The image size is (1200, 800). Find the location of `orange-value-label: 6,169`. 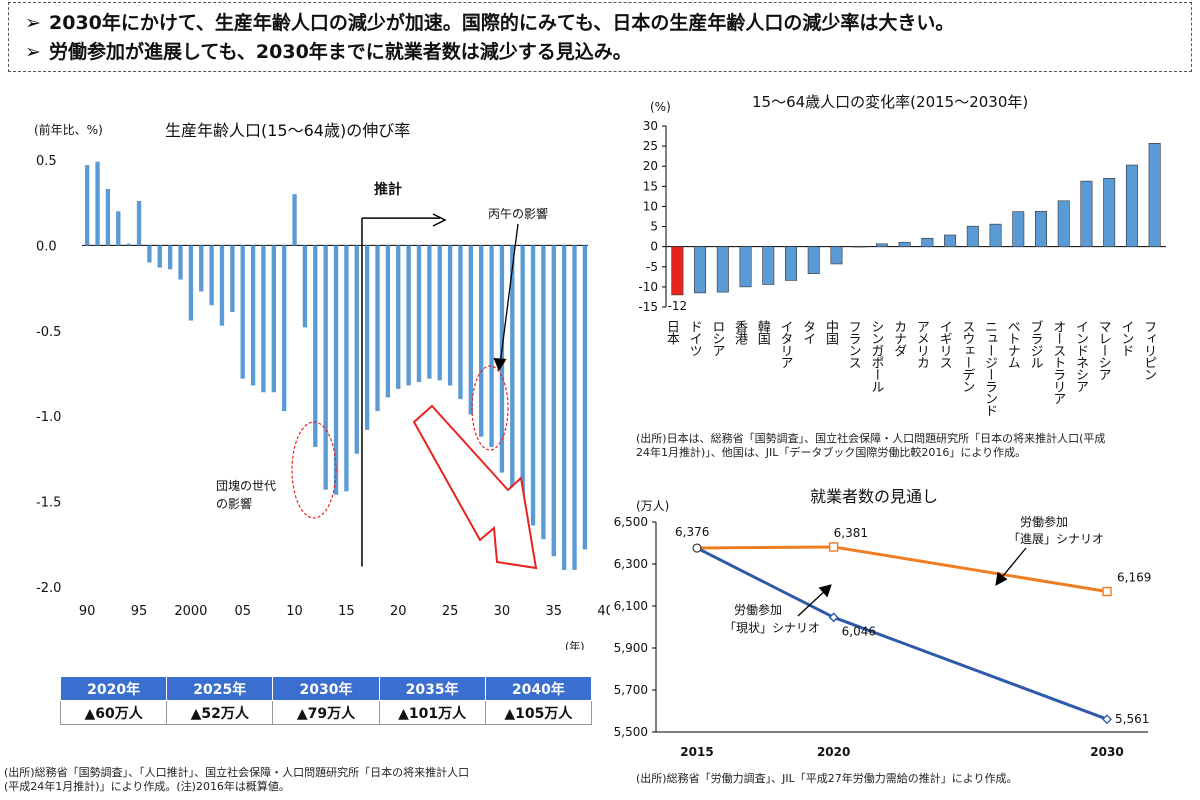

orange-value-label: 6,169 is located at coordinates (1134, 578).